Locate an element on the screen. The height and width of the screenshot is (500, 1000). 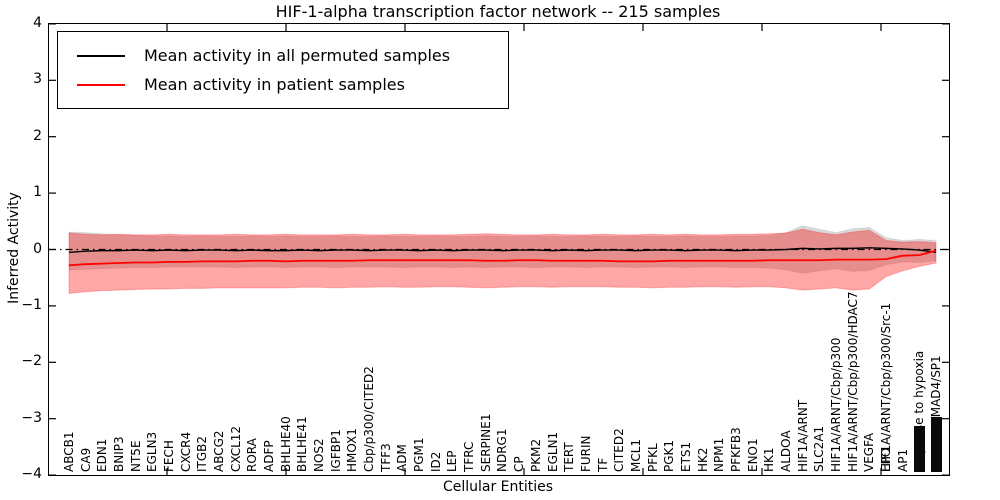
x-axis-label: Cellular Entities is located at coordinates (498, 487).